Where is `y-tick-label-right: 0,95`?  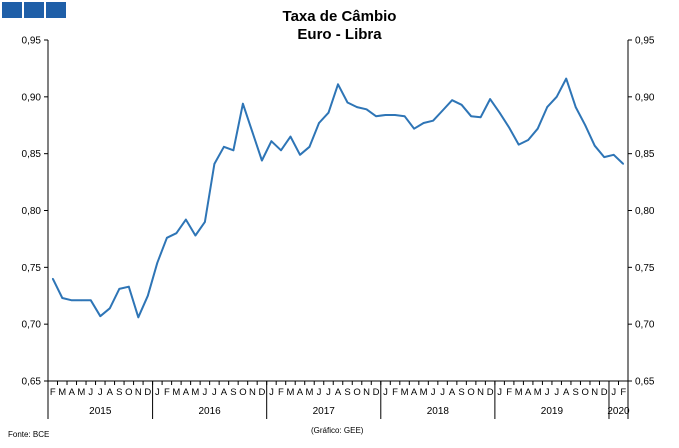 y-tick-label-right: 0,95 is located at coordinates (645, 41).